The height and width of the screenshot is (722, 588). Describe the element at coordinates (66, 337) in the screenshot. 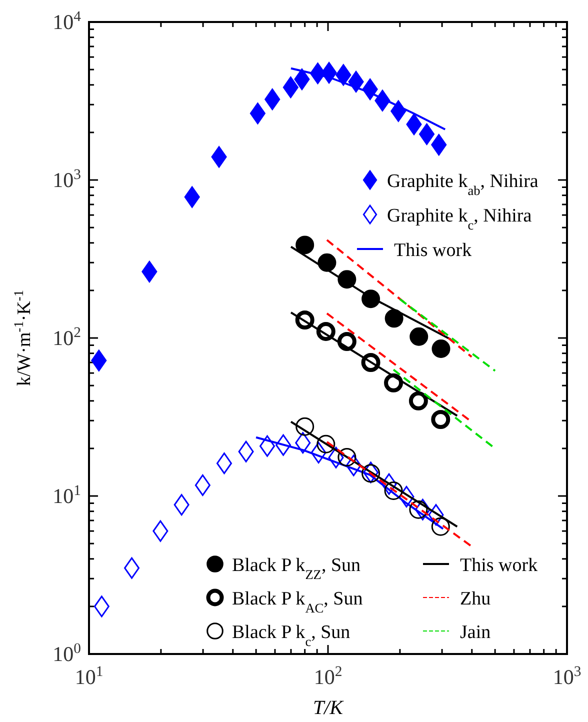

I see `y-tick-label: 10$^{2}$` at that location.